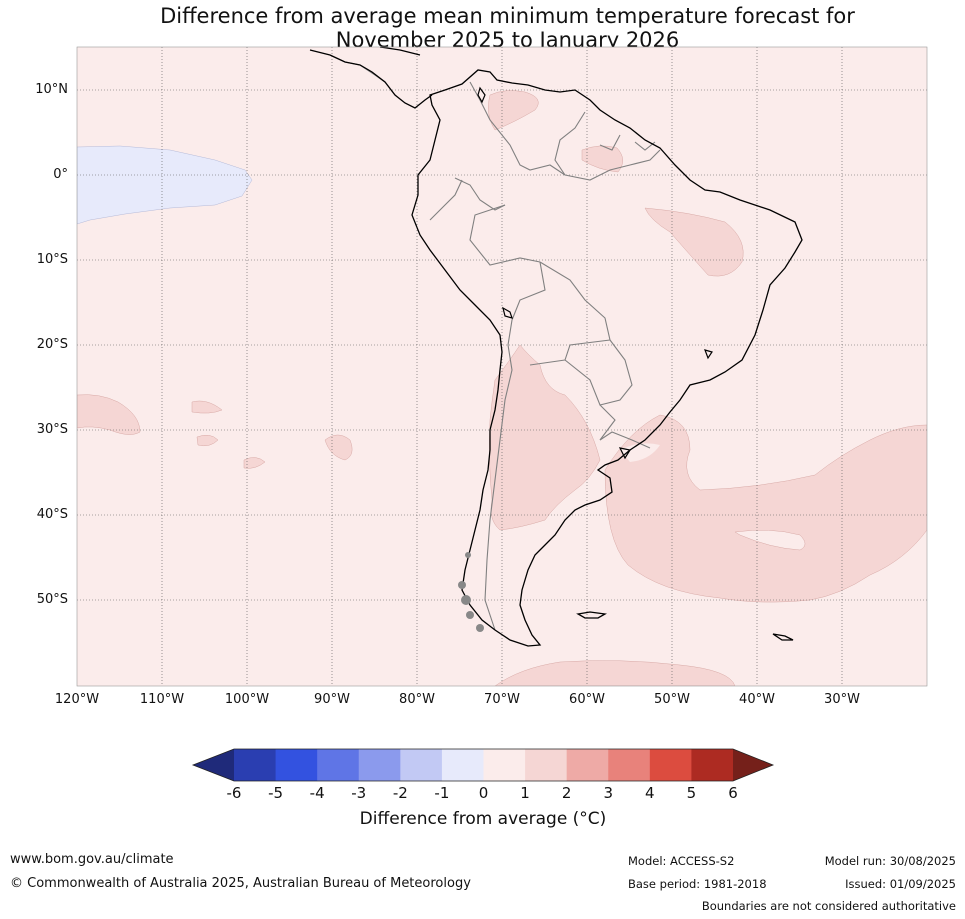 The image size is (965, 919). Describe the element at coordinates (52, 429) in the screenshot. I see `lat-label-30s: 30°S` at that location.